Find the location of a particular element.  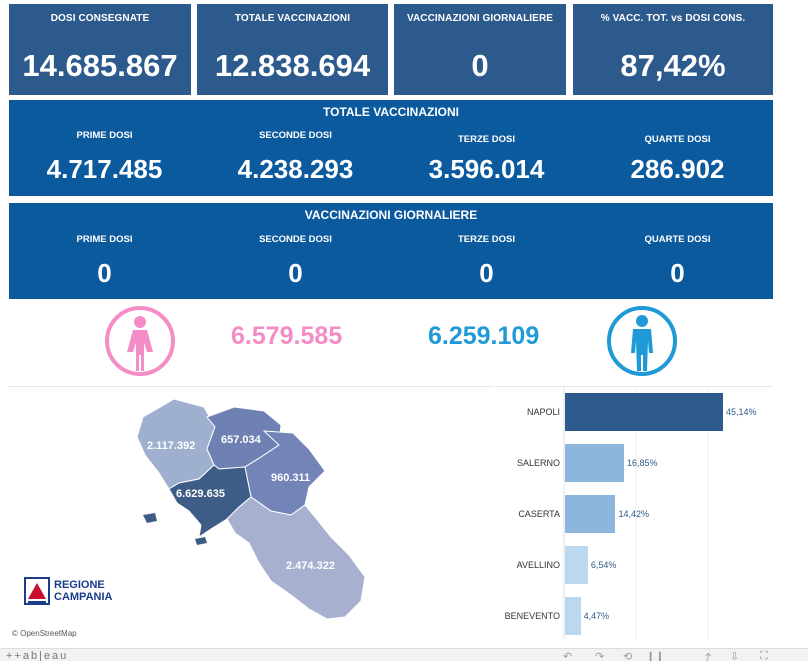

kpi-label: % VACC. TOT. vs DOSI CONS. is located at coordinates (673, 18).